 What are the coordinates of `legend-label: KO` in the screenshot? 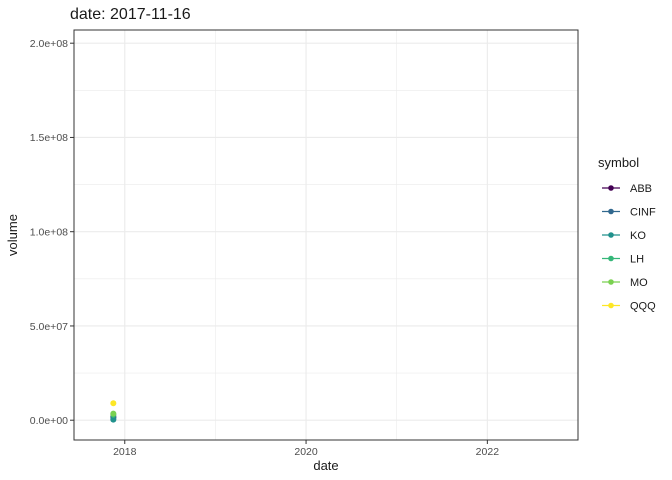 It's located at (638, 236).